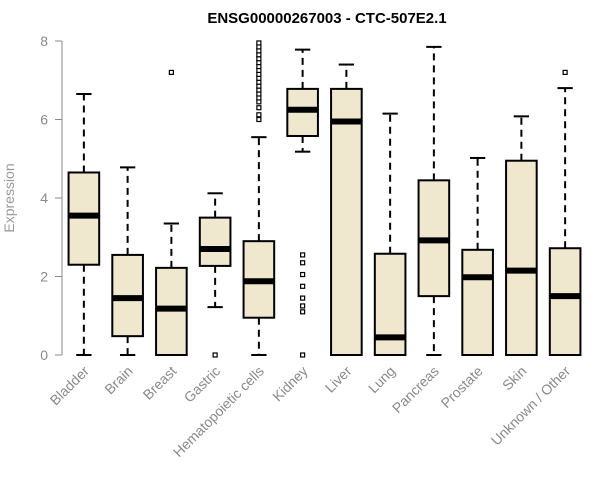 Image resolution: width=600 pixels, height=500 pixels. I want to click on box-lung, so click(390, 234).